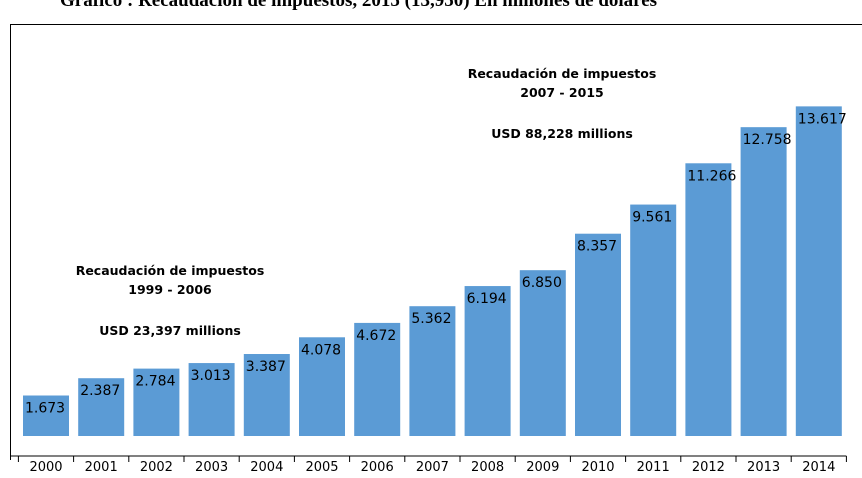 Image resolution: width=862 pixels, height=478 pixels. I want to click on x-tick-2010: 2010, so click(597, 467).